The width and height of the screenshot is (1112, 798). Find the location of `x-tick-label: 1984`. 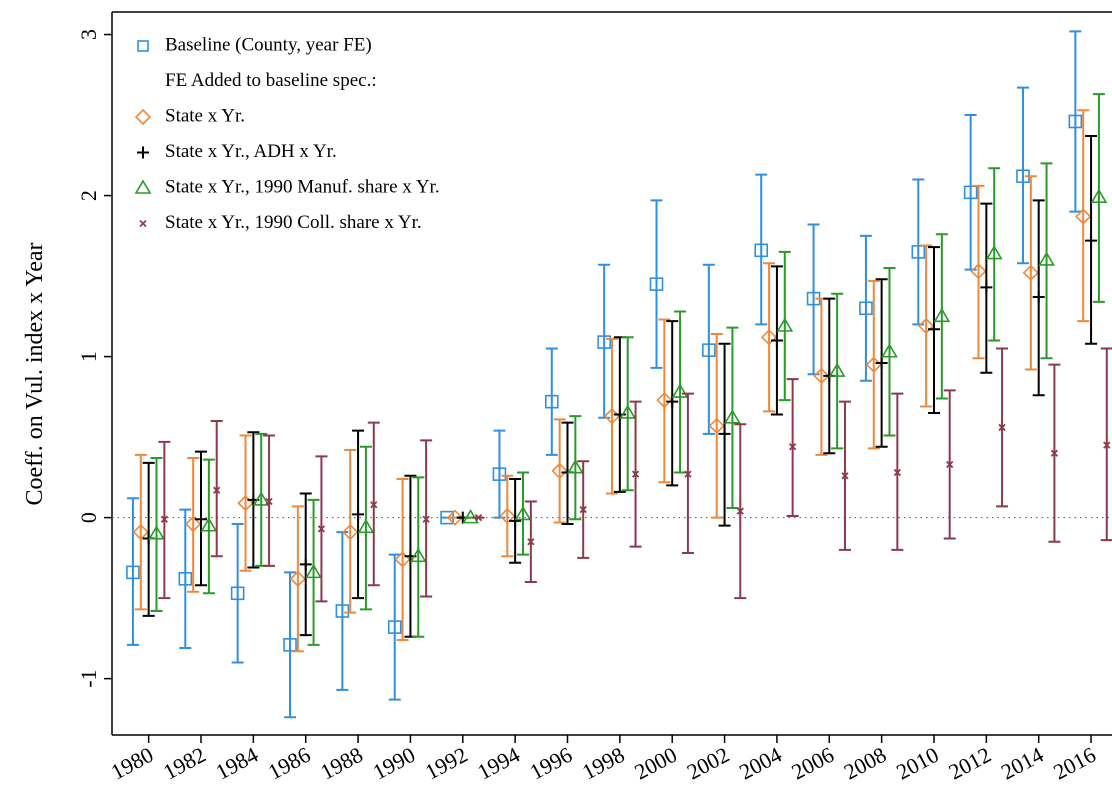

x-tick-label: 1984 is located at coordinates (236, 763).